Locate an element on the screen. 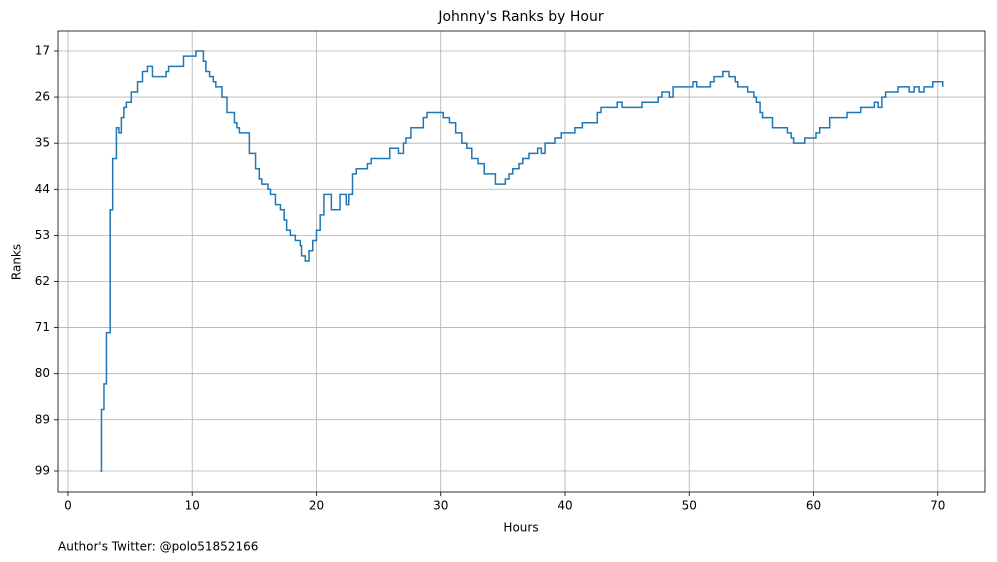 The width and height of the screenshot is (997, 562). footnote: Author's Twitter: @polo51852166 is located at coordinates (158, 547).